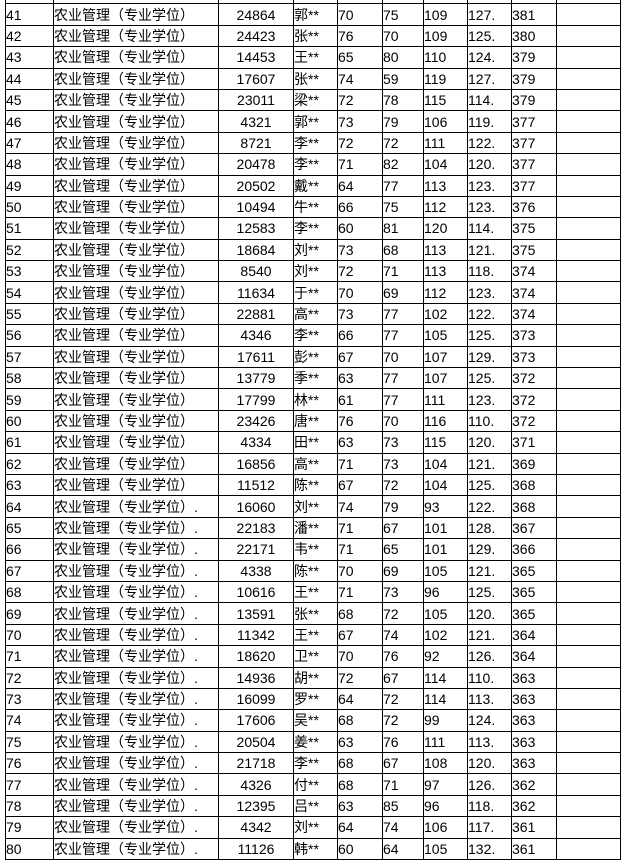  Describe the element at coordinates (256, 763) in the screenshot. I see `candidate-id-cell: 21718` at that location.